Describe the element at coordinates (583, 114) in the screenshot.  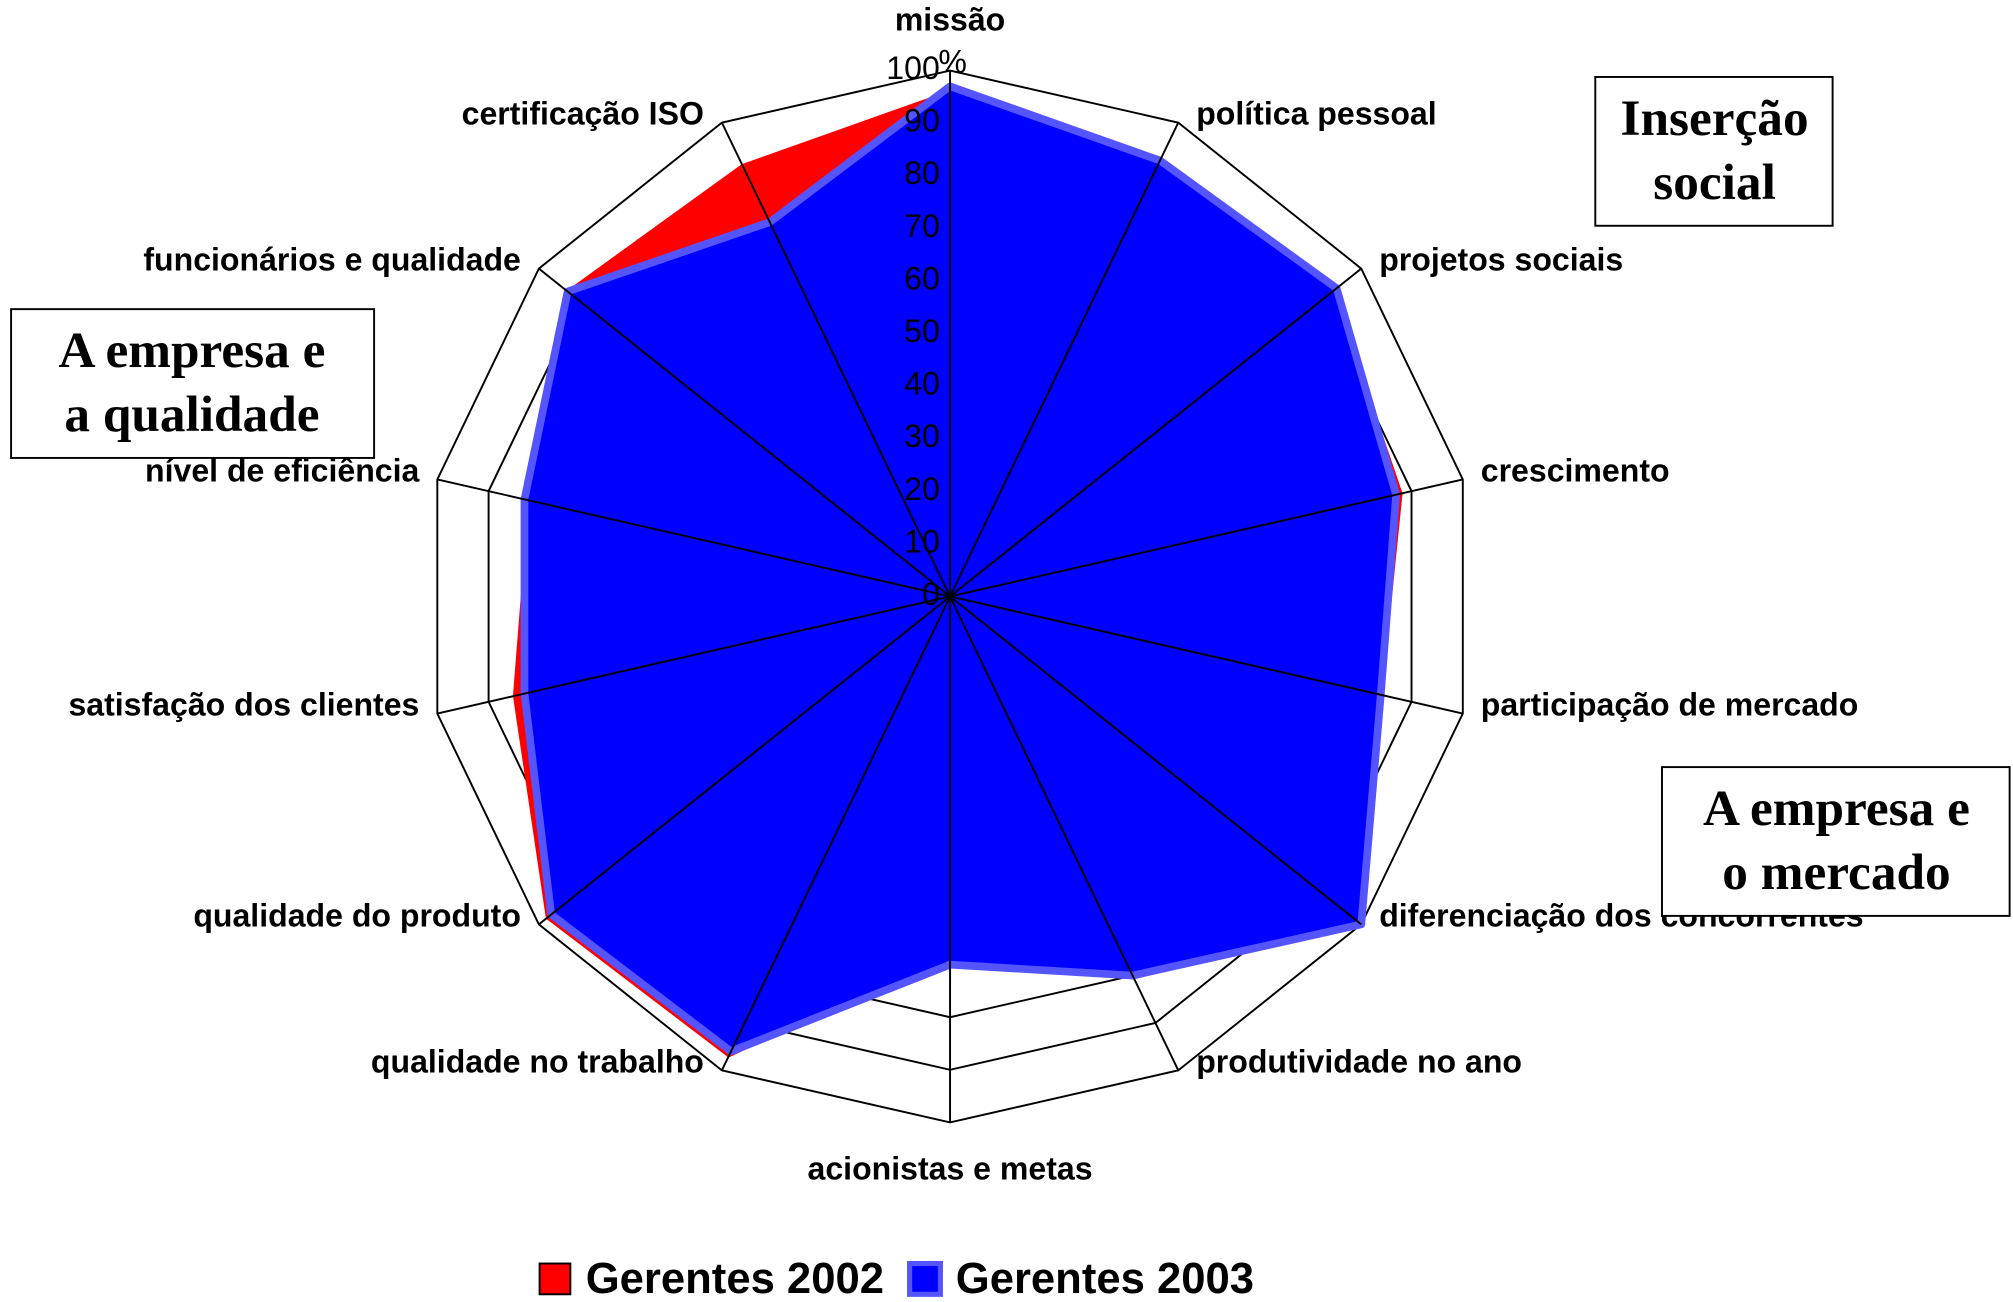
I see `category-label: certificação ISO` at that location.